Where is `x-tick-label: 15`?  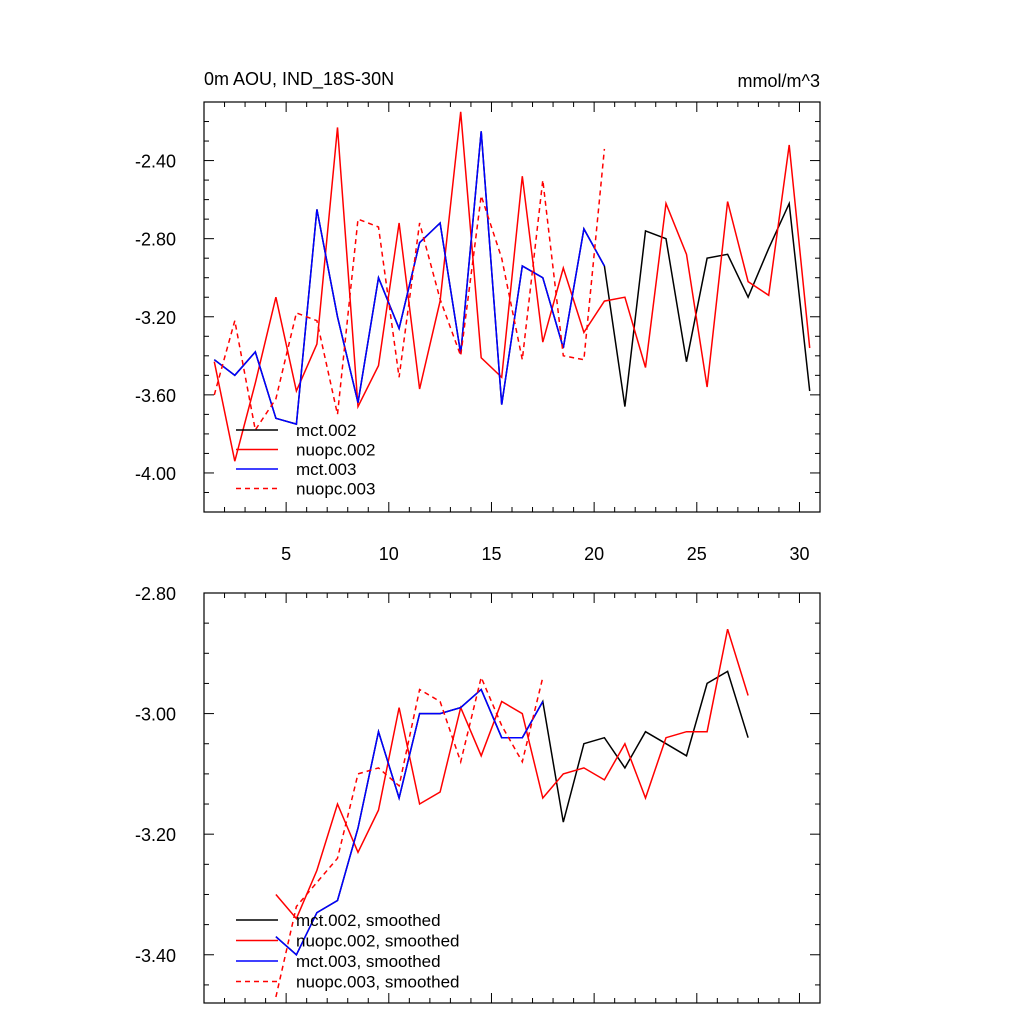
x-tick-label: 15 is located at coordinates (491, 554).